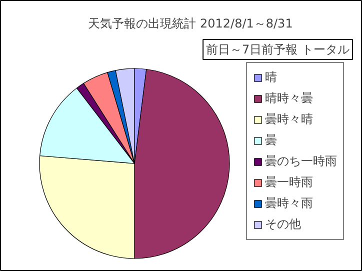  I want to click on legend-label: 晴, so click(271, 77).